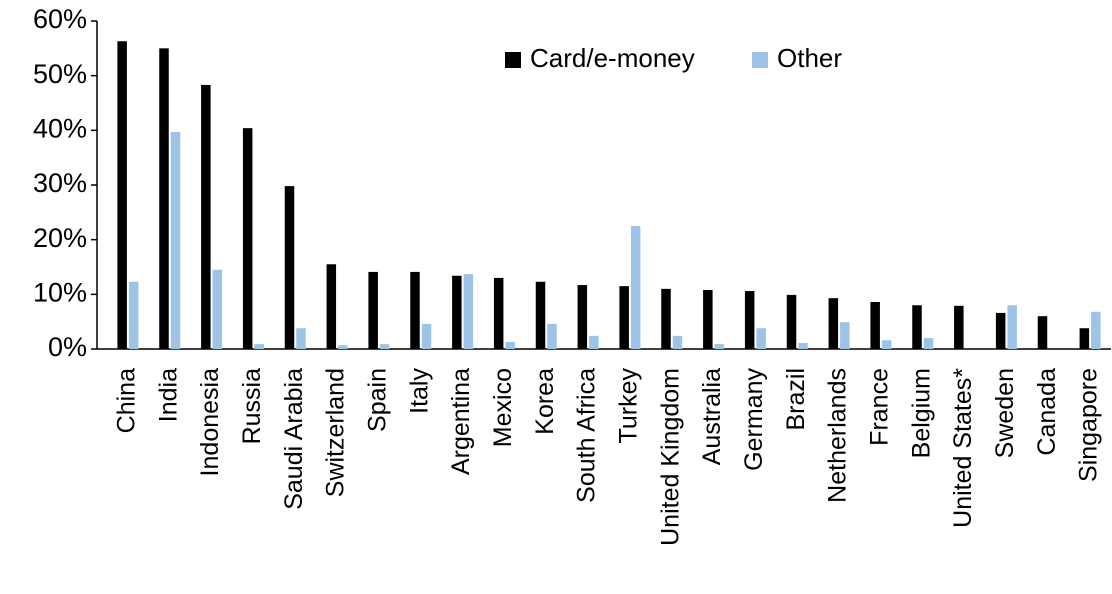  What do you see at coordinates (587, 435) in the screenshot?
I see `x-tick-label: South Africa` at bounding box center [587, 435].